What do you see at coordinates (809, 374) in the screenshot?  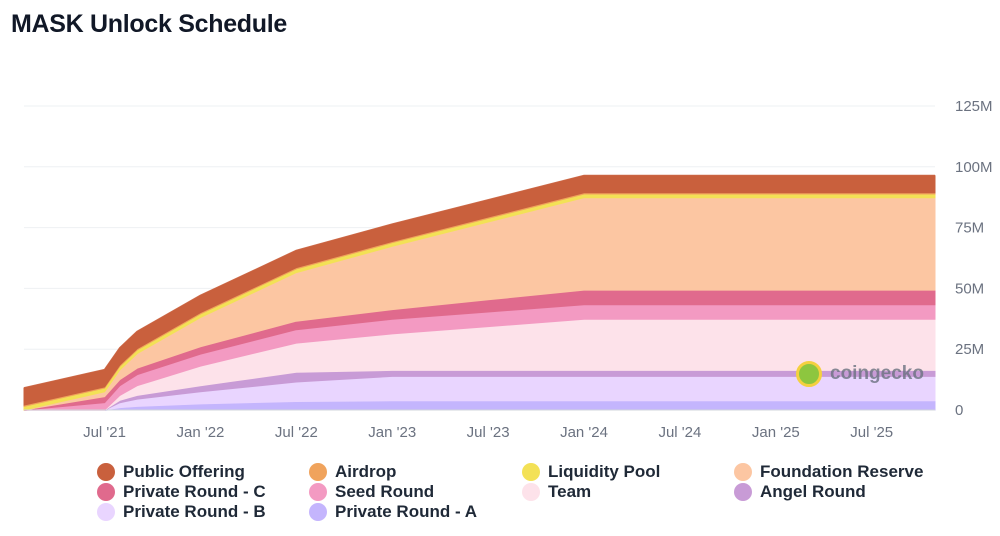 I see `coingecko-gecko-icon` at bounding box center [809, 374].